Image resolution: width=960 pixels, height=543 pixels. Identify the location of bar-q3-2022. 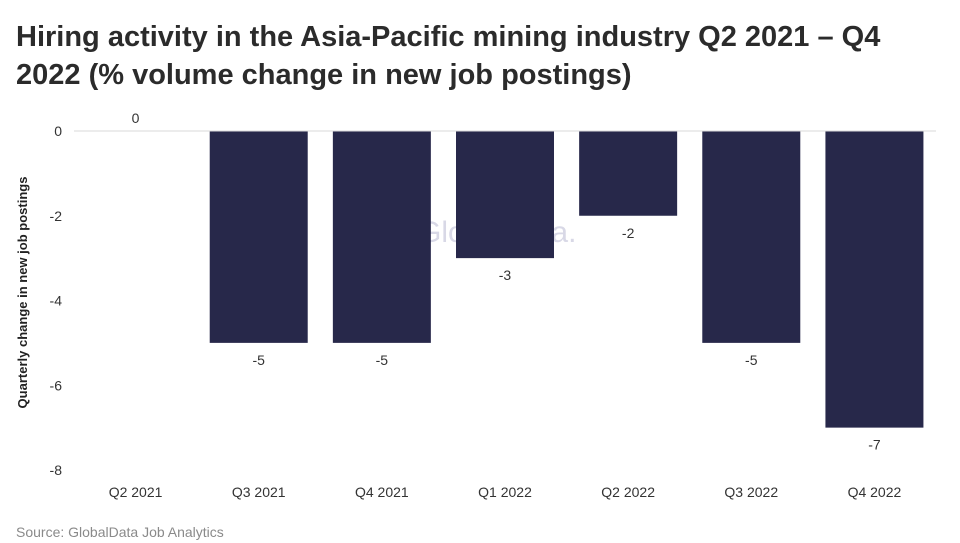
(751, 237).